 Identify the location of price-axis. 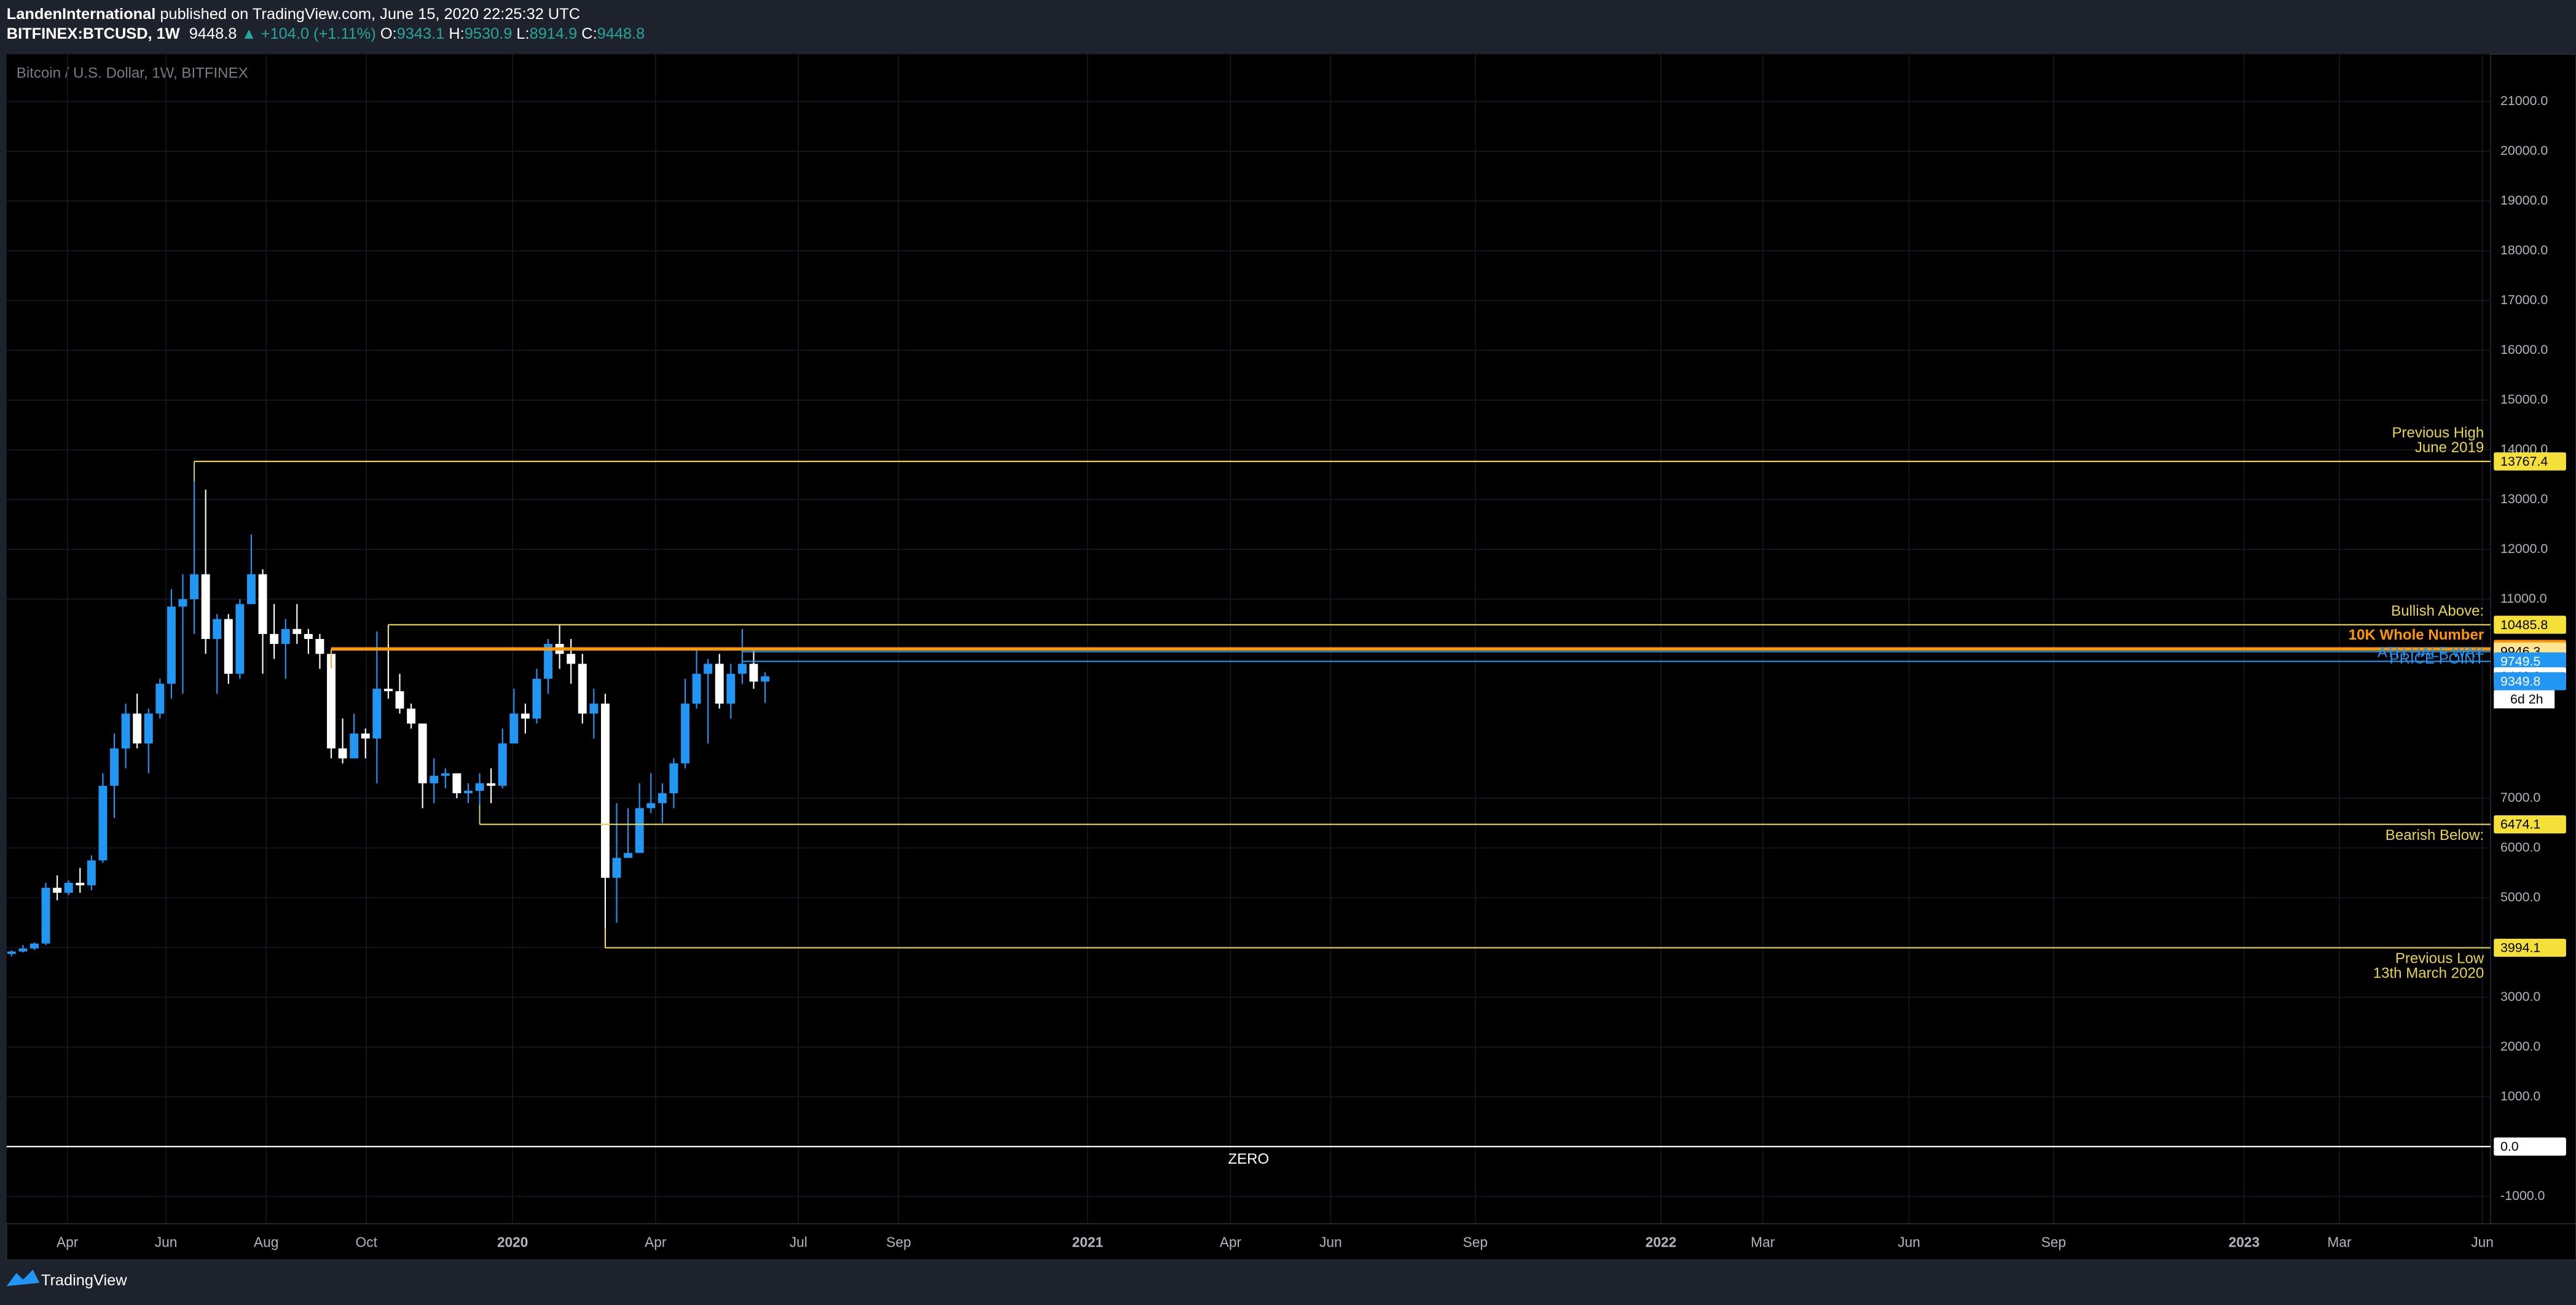
(2533, 639).